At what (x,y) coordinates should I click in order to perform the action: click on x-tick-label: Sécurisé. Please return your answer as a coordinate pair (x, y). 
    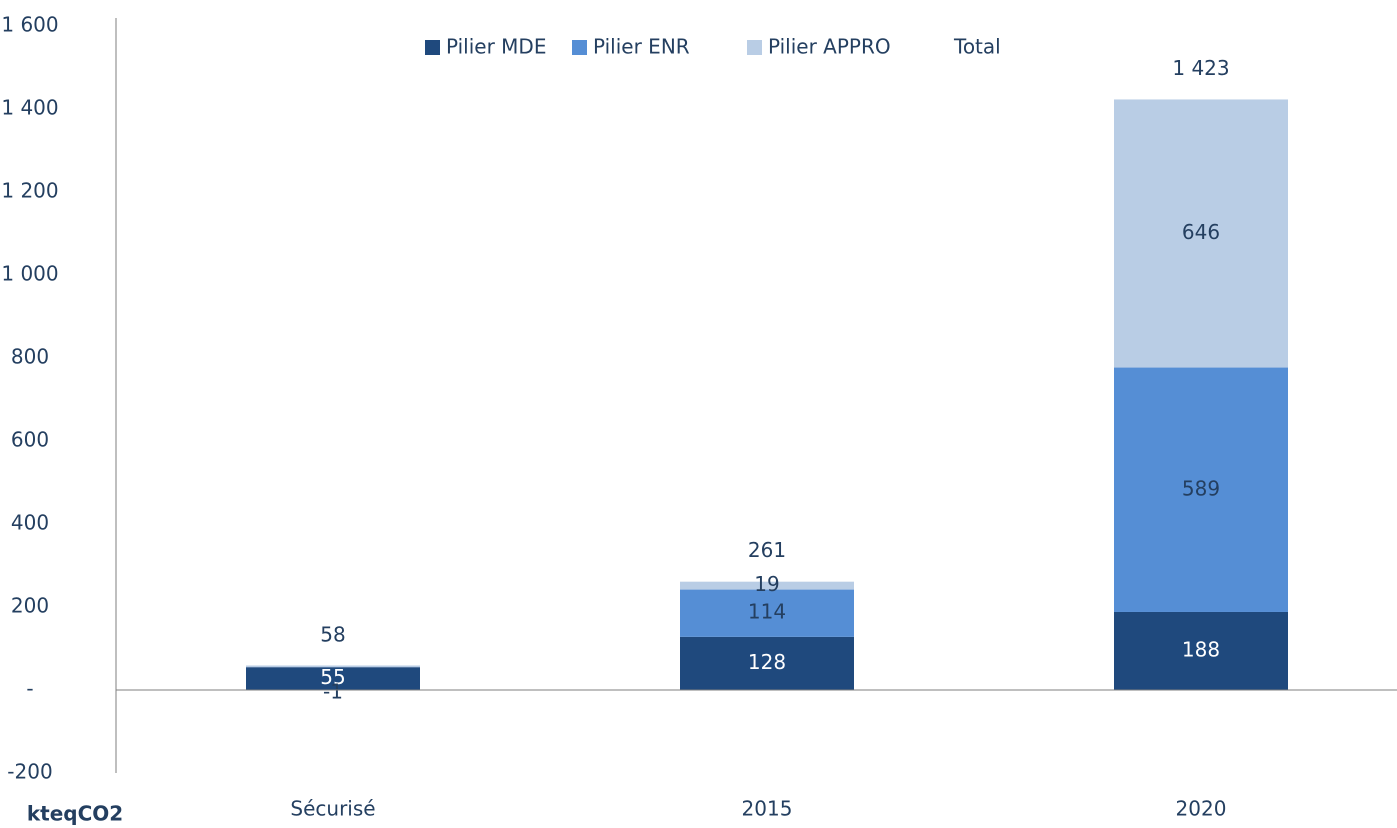
    Looking at the image, I should click on (332, 809).